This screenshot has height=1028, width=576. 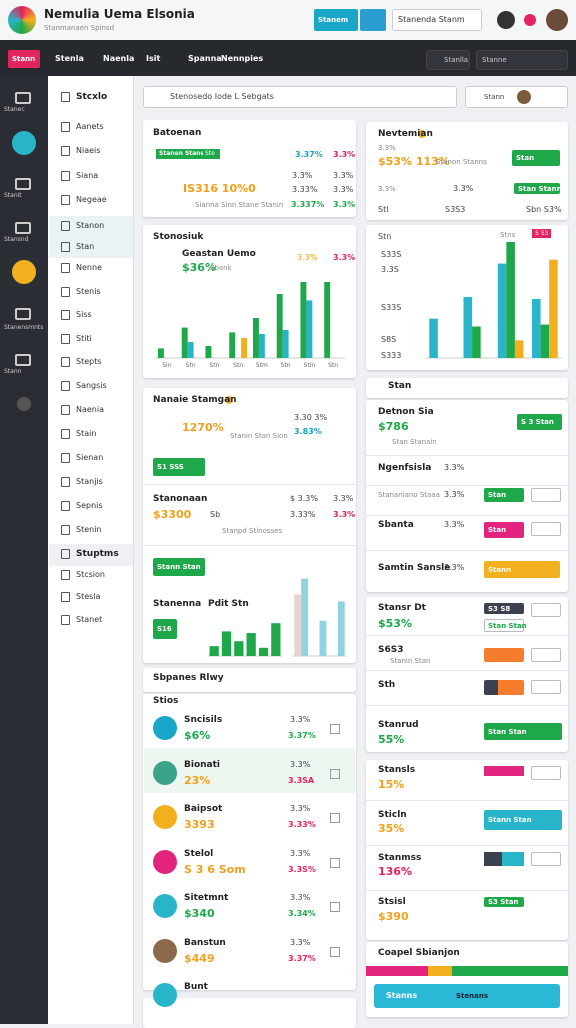 What do you see at coordinates (85, 246) in the screenshot?
I see `menu-item: Stan` at bounding box center [85, 246].